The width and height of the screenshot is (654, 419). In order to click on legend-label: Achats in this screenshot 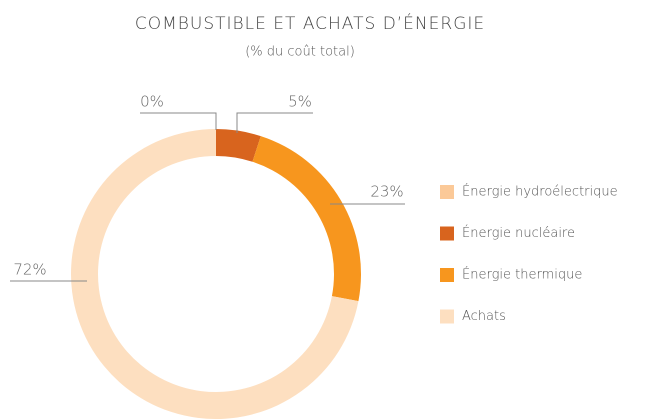, I will do `click(484, 316)`.